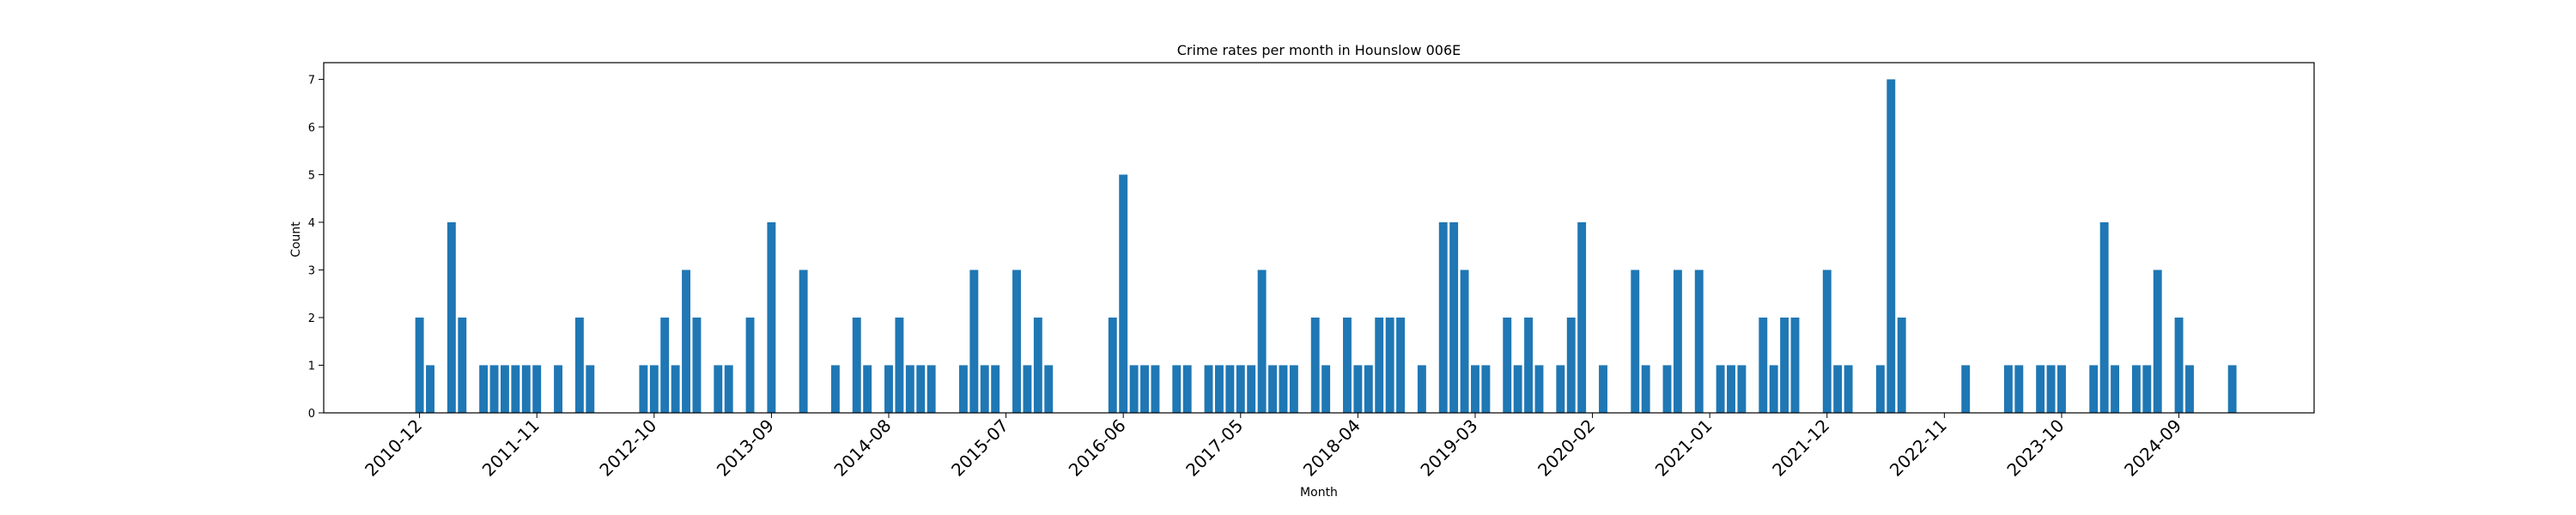 The height and width of the screenshot is (515, 2576). Describe the element at coordinates (393, 448) in the screenshot. I see `x-tick-label: 2010-12` at that location.